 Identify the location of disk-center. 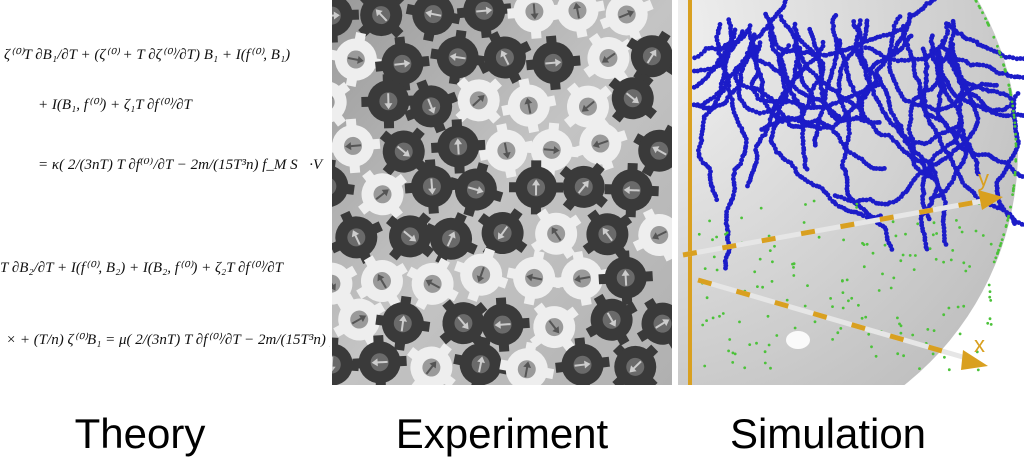
(336, 364).